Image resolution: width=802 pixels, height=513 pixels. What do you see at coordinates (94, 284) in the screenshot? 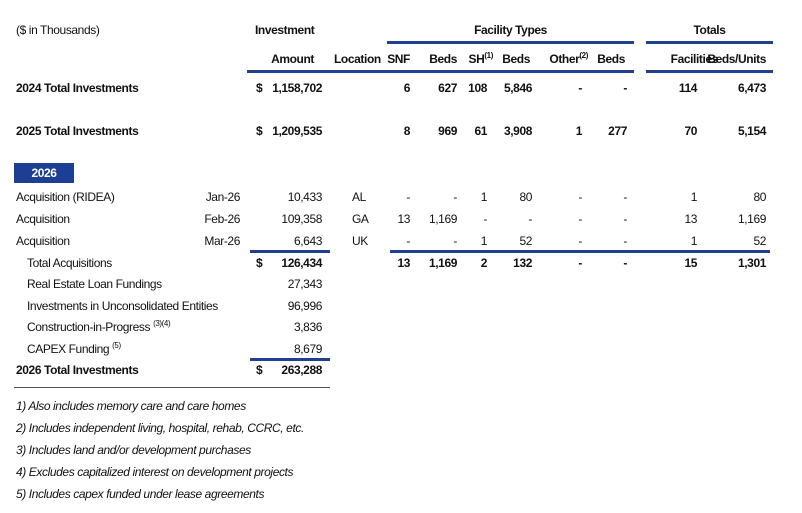
I see `line-item-label: Real Estate Loan Fundings` at bounding box center [94, 284].